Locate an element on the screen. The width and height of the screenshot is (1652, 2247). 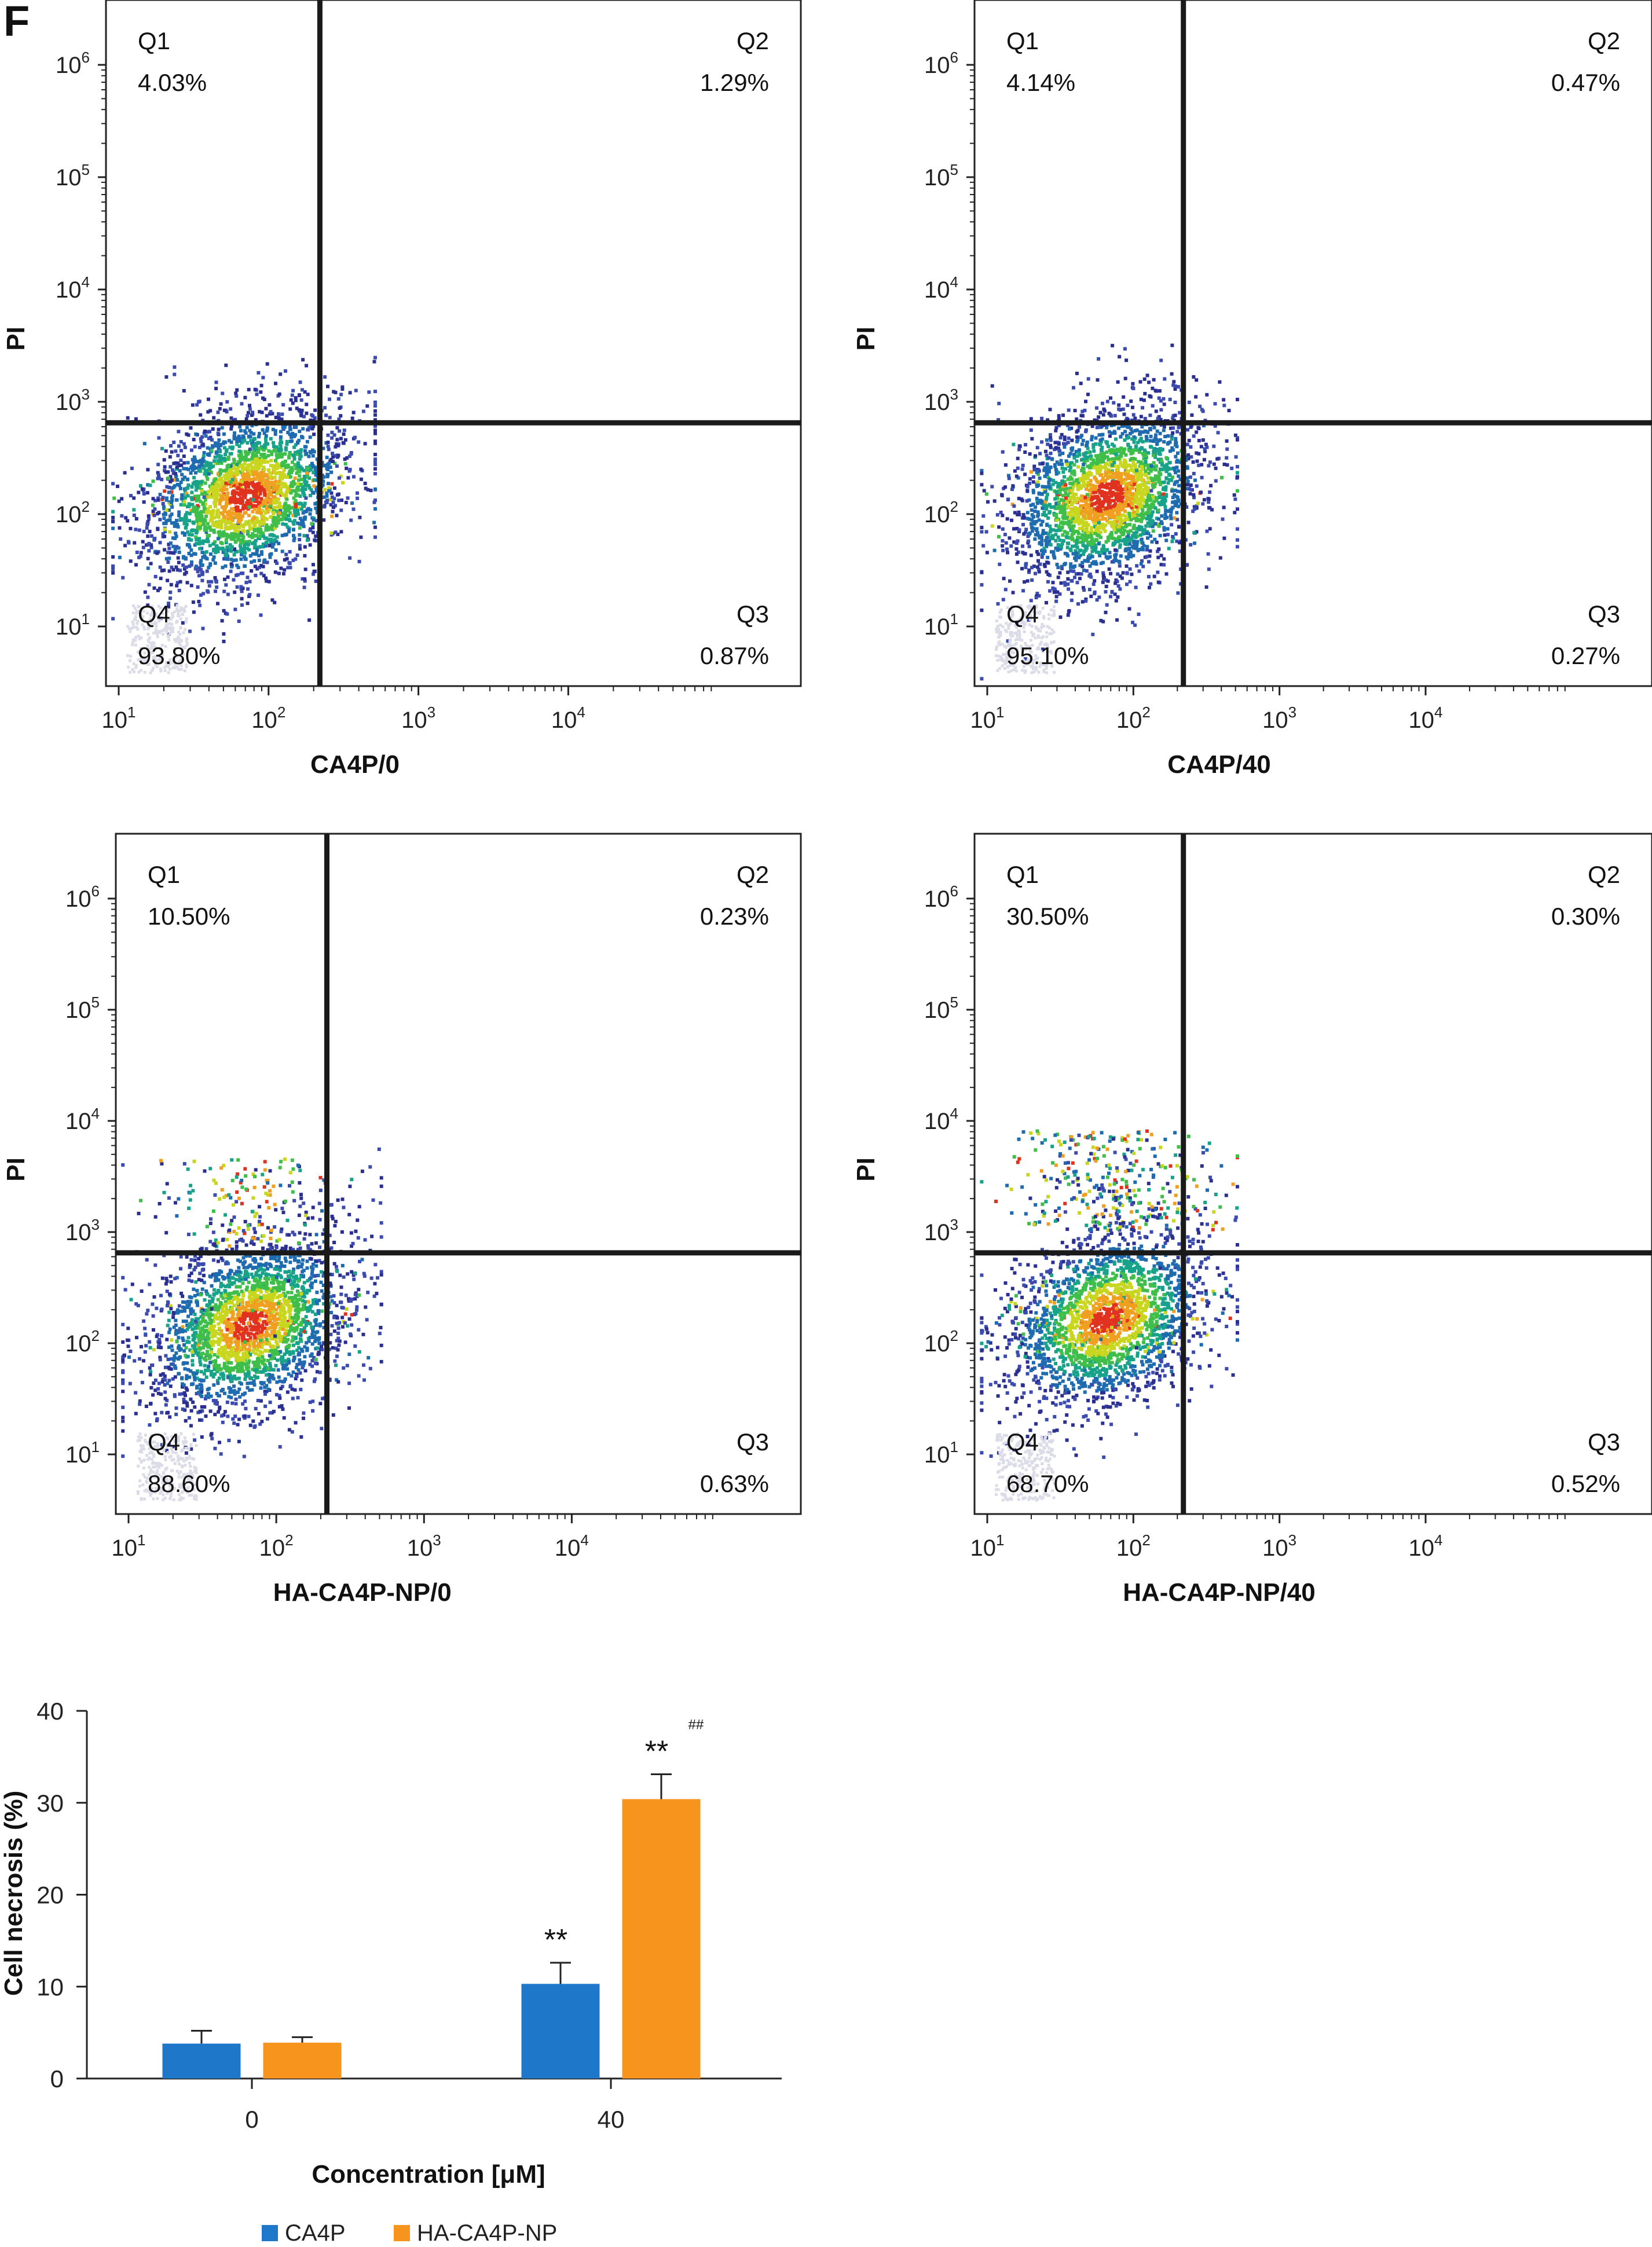
legend-label-ha-ca4p-np: HA-CA4P-NP is located at coordinates (487, 2232).